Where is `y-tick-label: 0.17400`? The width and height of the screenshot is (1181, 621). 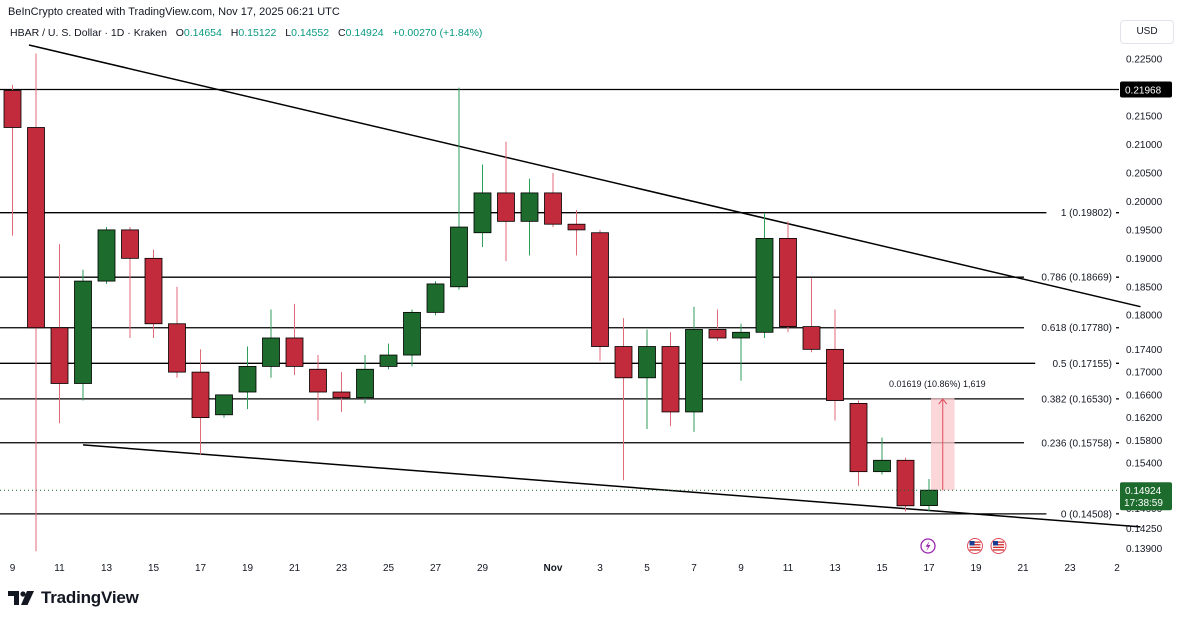
y-tick-label: 0.17400 is located at coordinates (1144, 350).